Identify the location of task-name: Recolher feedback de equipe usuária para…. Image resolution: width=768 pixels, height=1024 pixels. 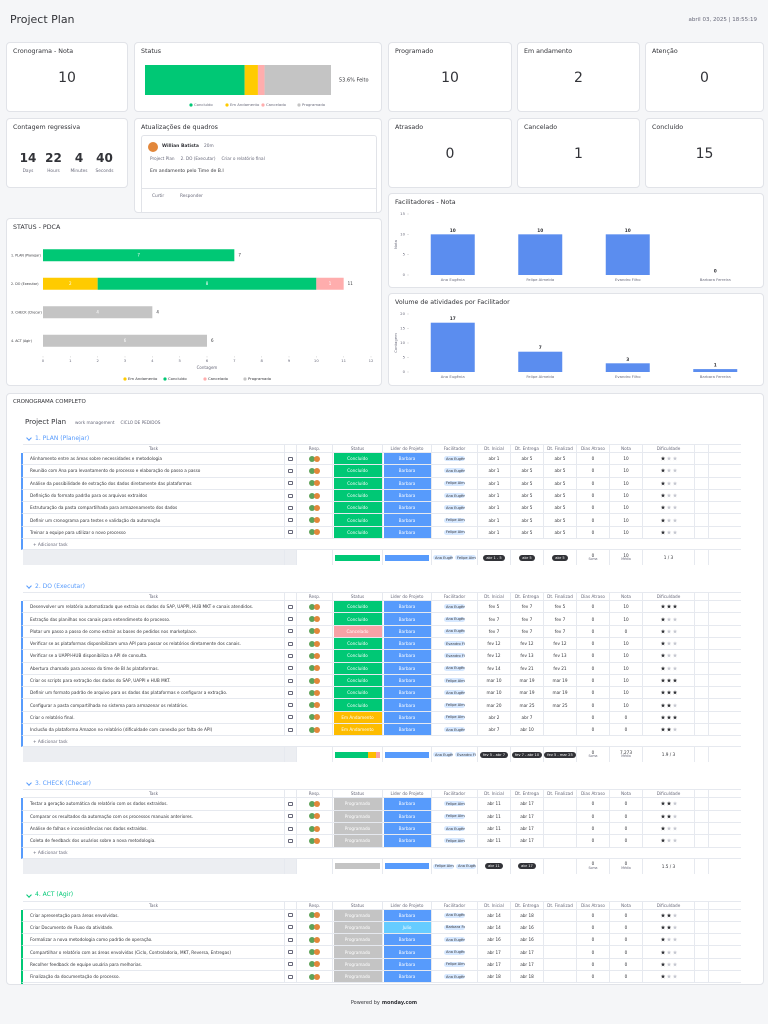
(154, 964).